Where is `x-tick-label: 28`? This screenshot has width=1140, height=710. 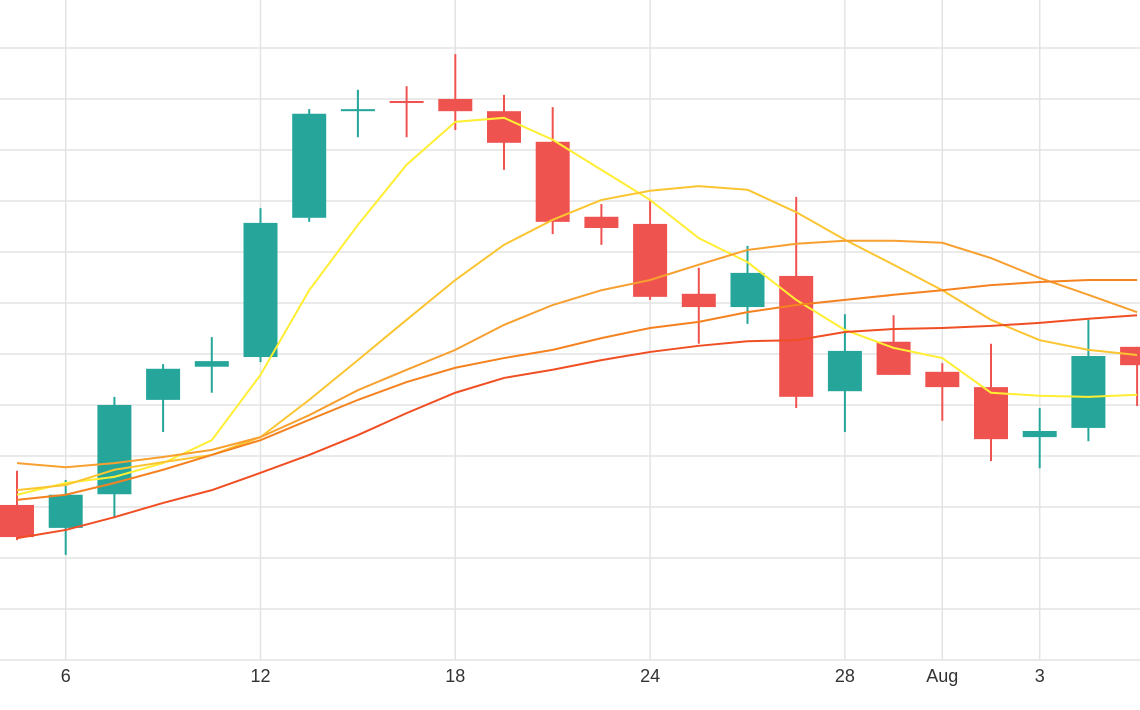
x-tick-label: 28 is located at coordinates (845, 676).